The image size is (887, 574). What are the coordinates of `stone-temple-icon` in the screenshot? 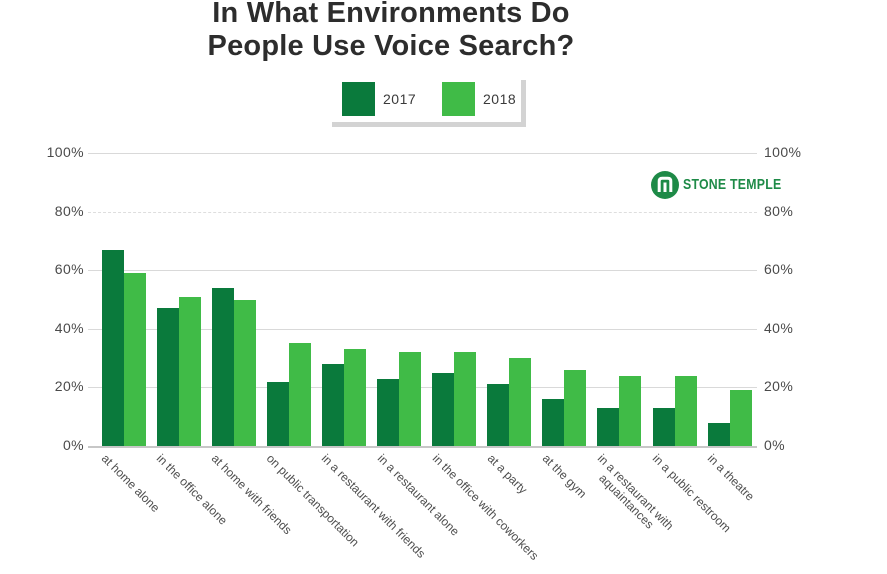 It's located at (665, 185).